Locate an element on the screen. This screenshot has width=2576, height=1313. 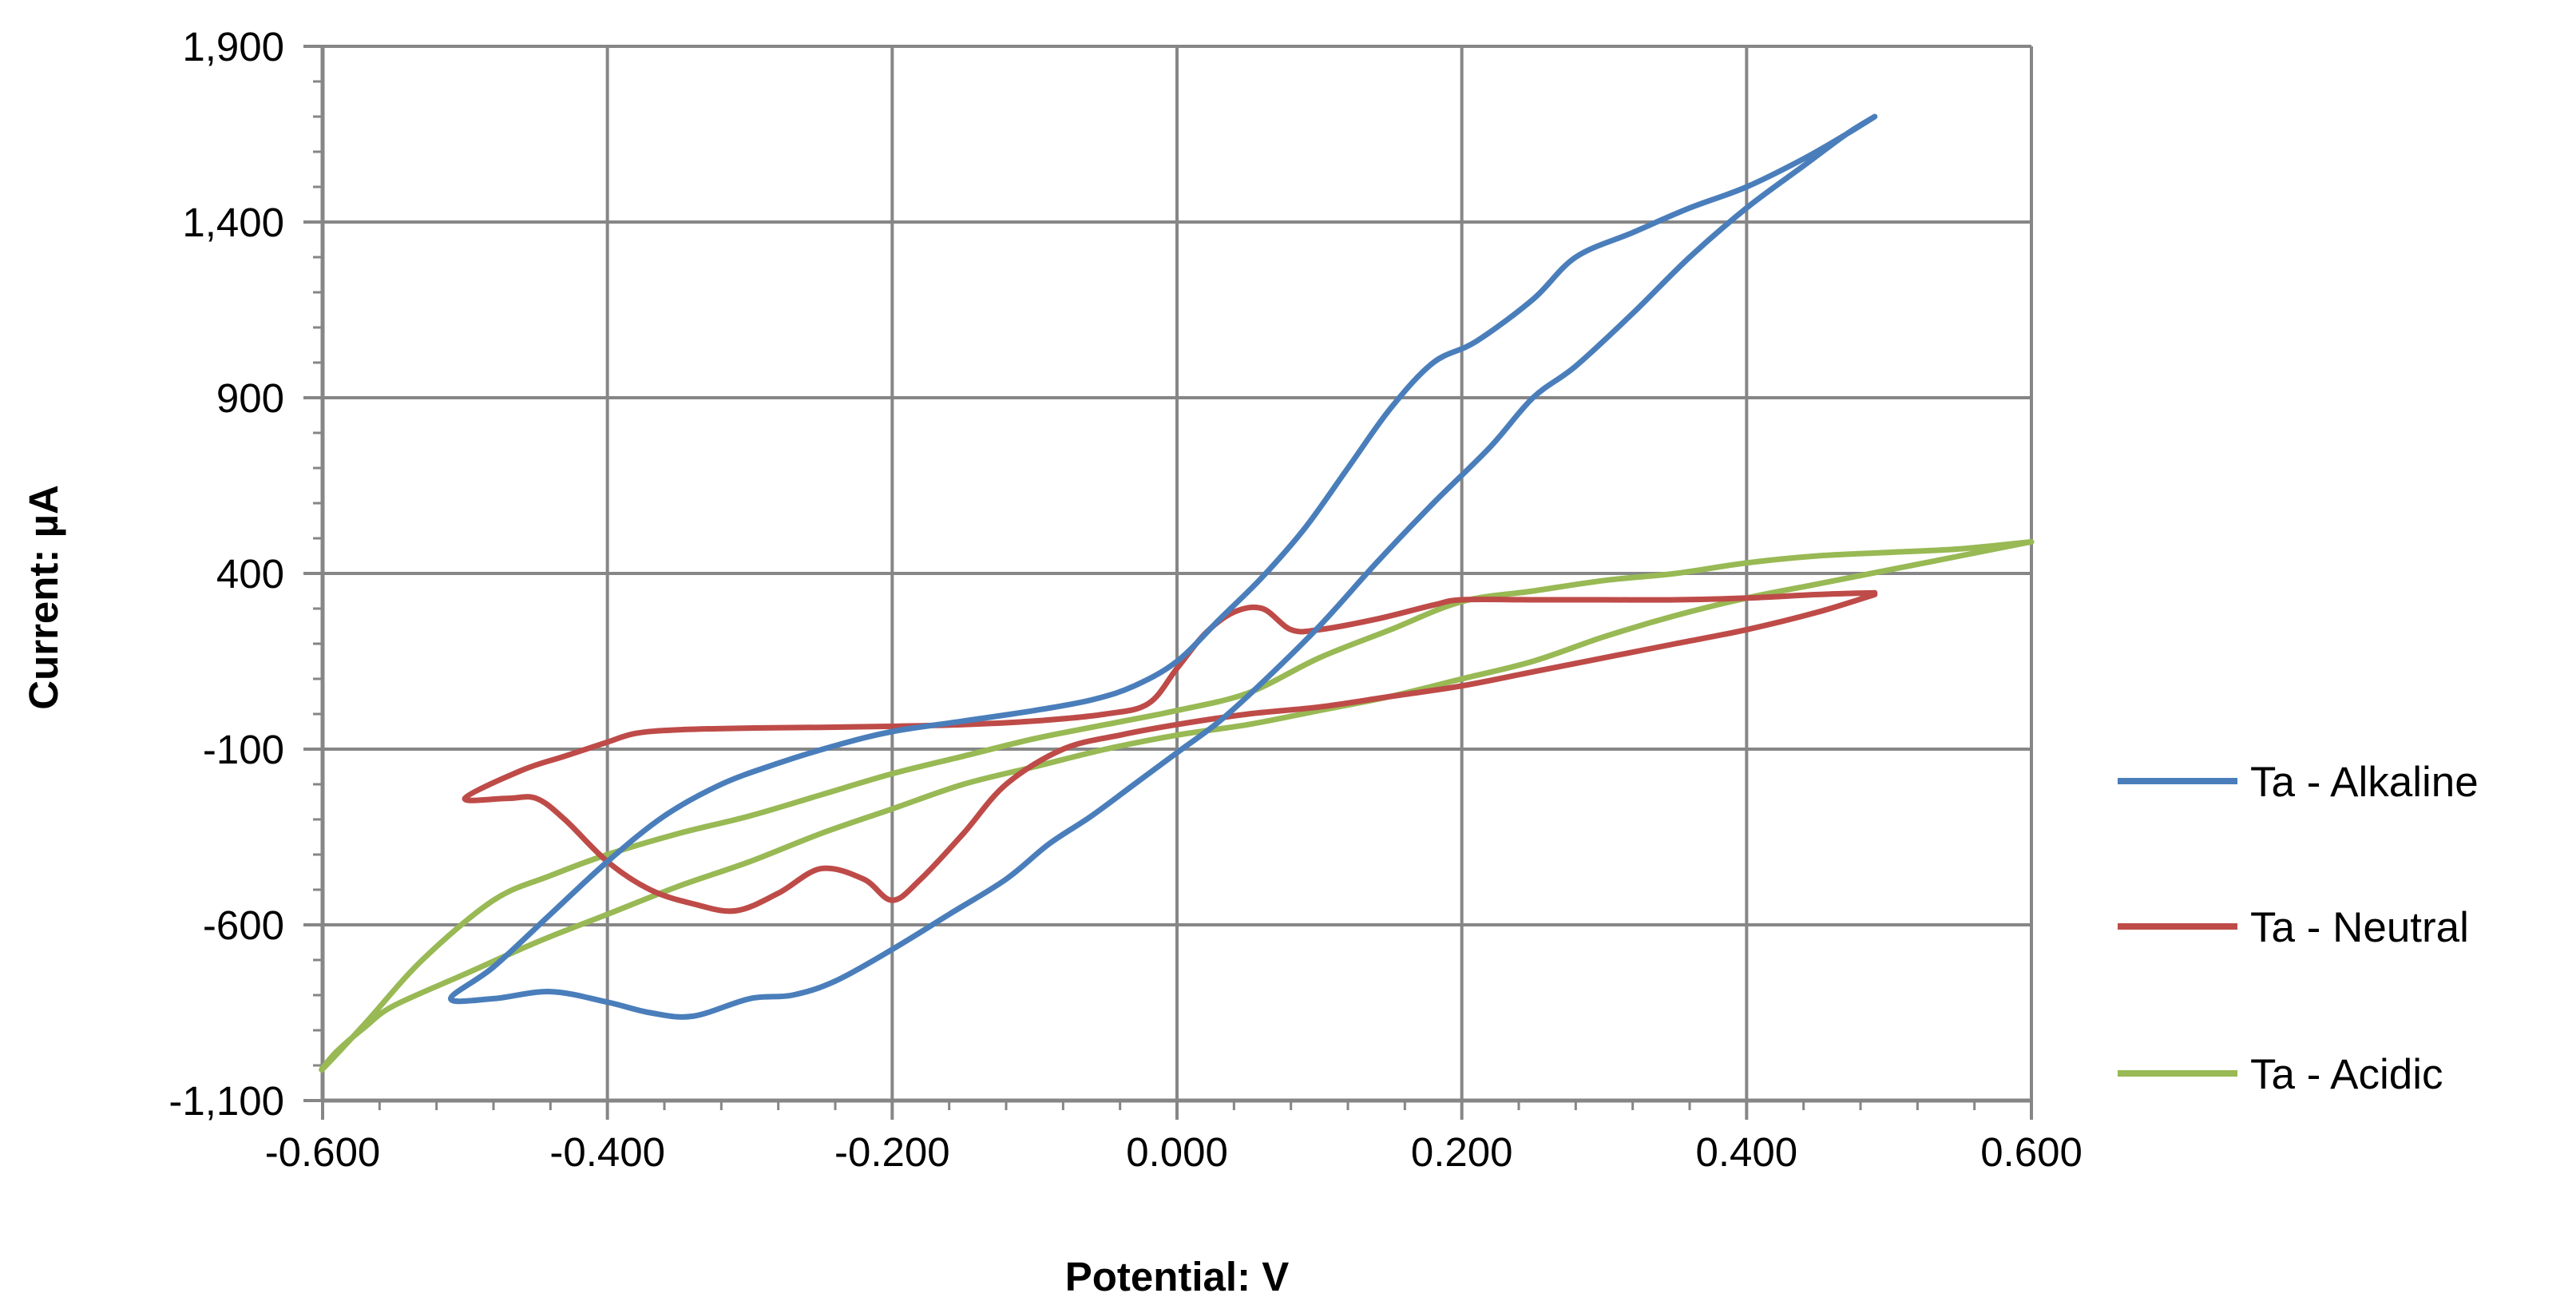
y-tick-label: -1,100 is located at coordinates (226, 1101).